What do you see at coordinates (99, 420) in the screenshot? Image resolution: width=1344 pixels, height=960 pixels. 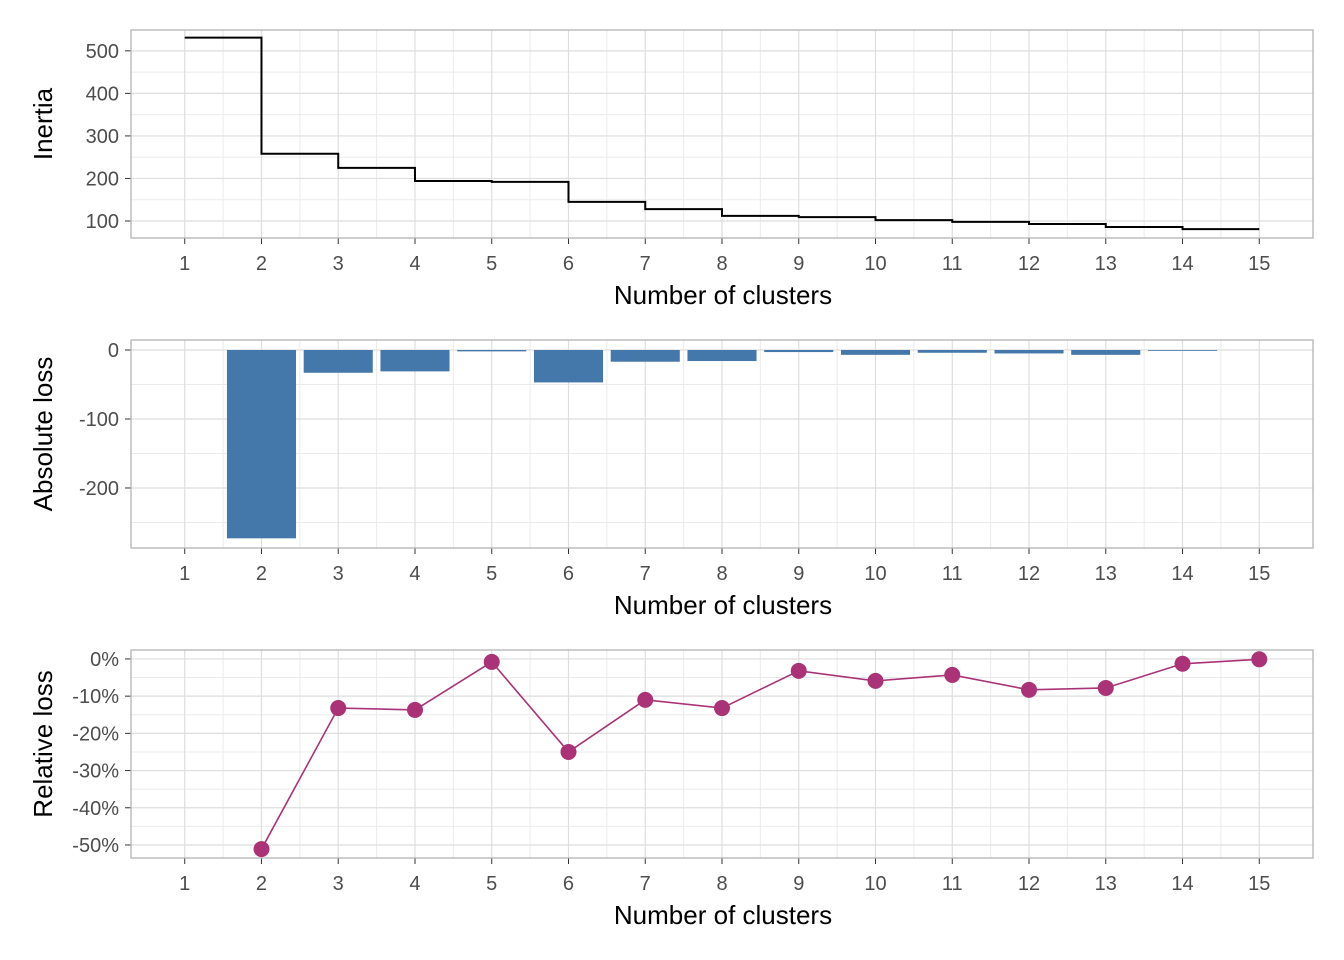 I see `y-tick-label: -100` at bounding box center [99, 420].